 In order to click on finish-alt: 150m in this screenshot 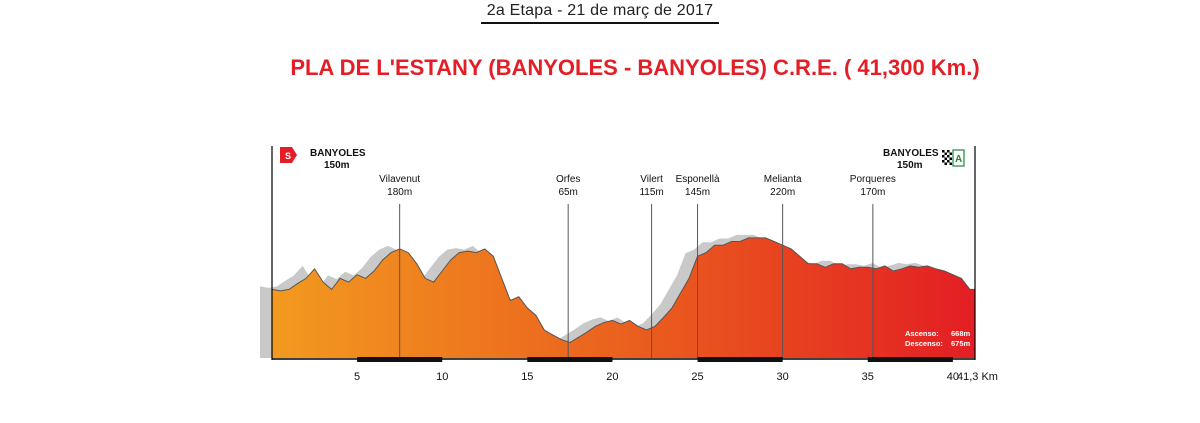, I will do `click(910, 165)`.